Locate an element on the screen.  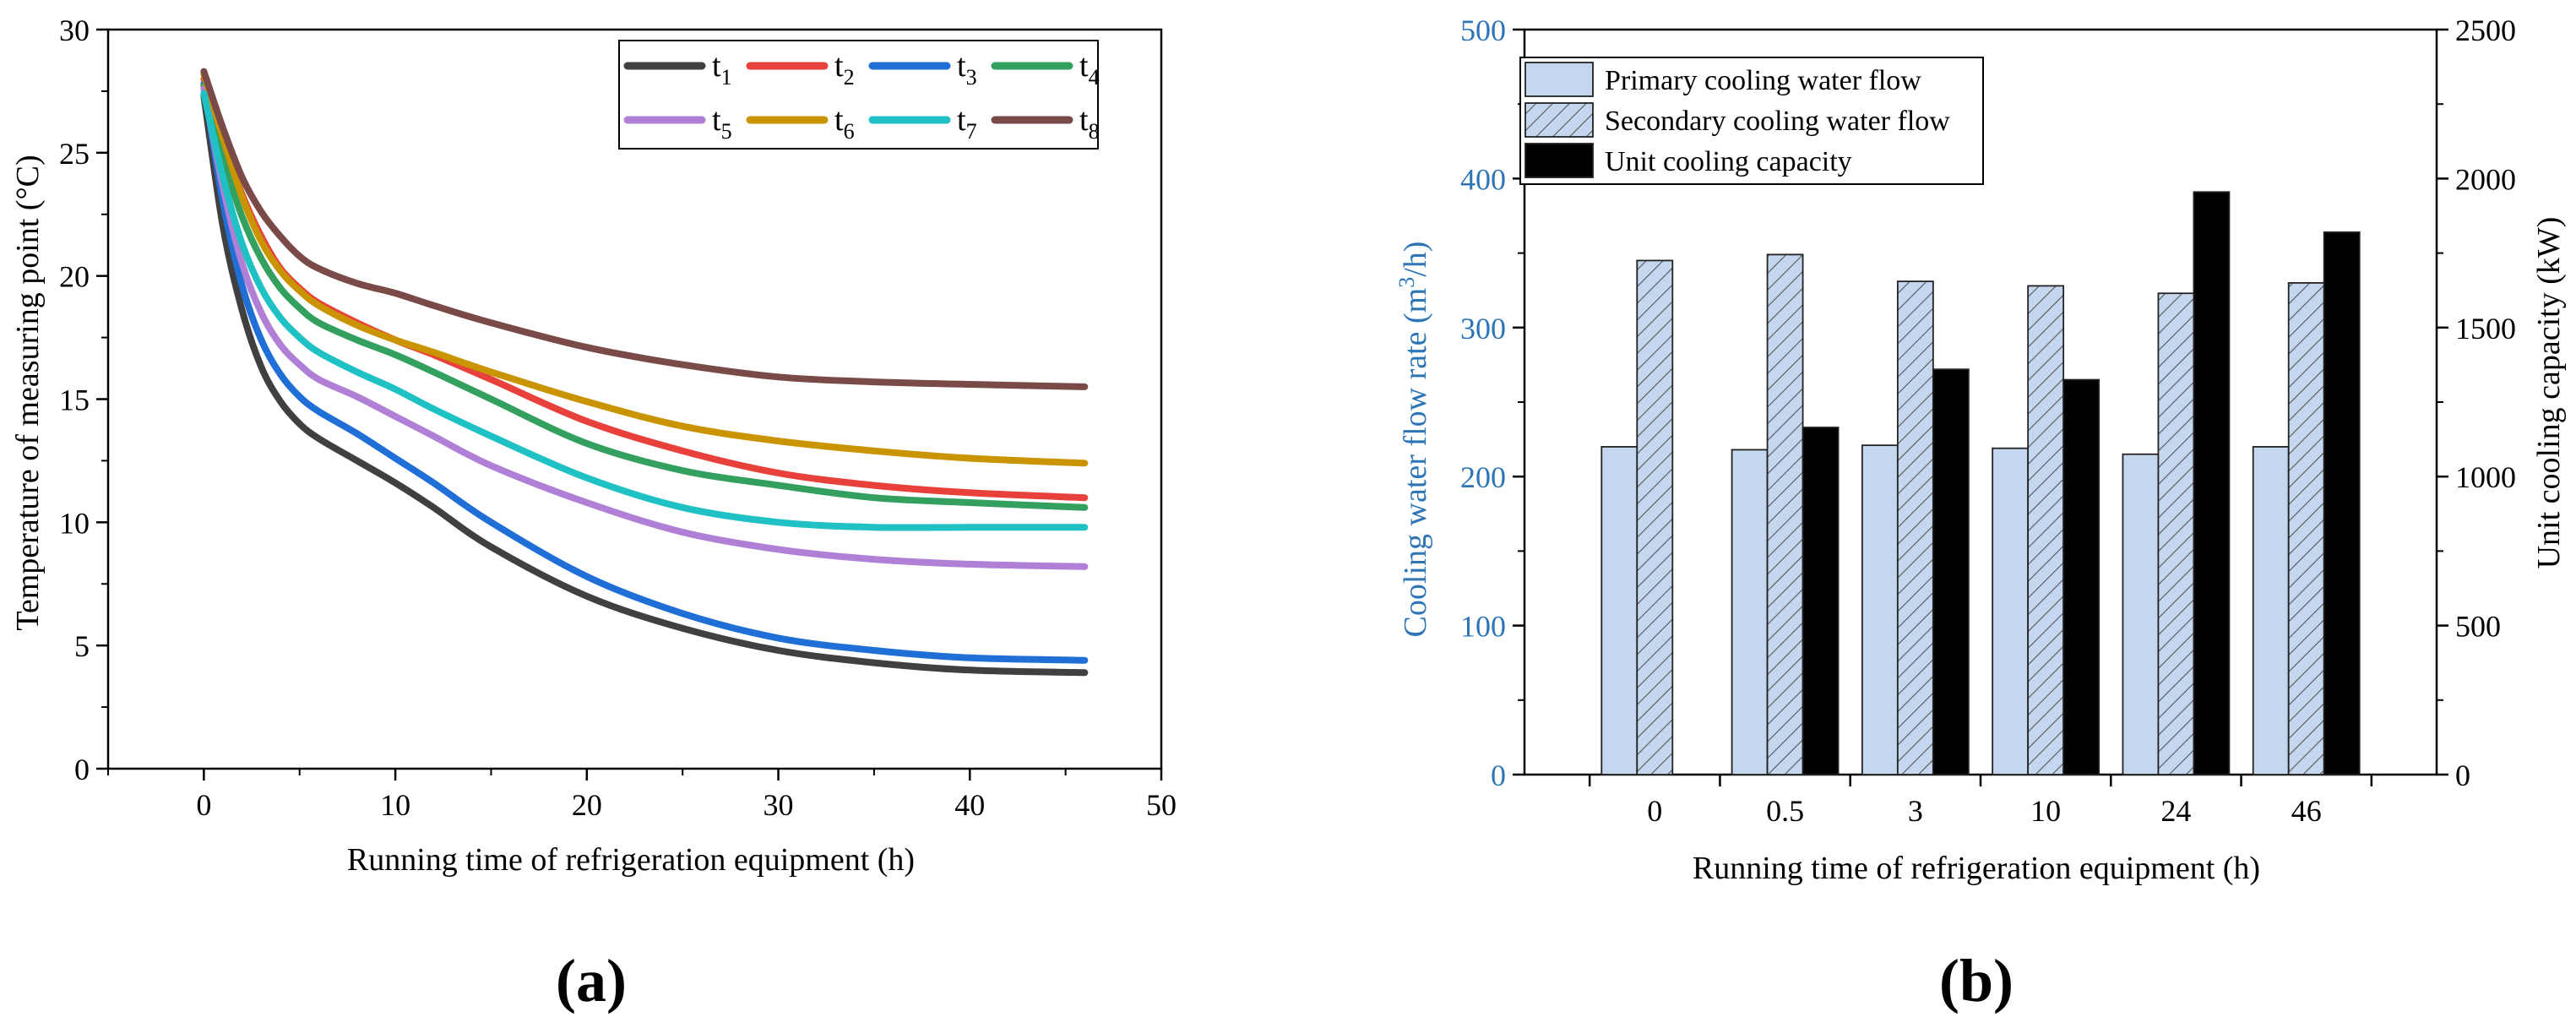
cooling-left-y-axis-label: Cooling water flow rate (m3/h) is located at coordinates (1413, 440).